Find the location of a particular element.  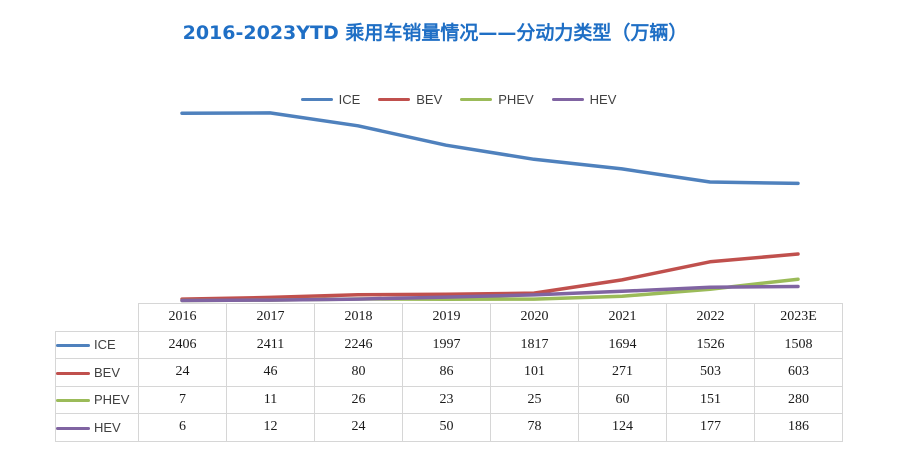

data-label: 1508 is located at coordinates (798, 344).